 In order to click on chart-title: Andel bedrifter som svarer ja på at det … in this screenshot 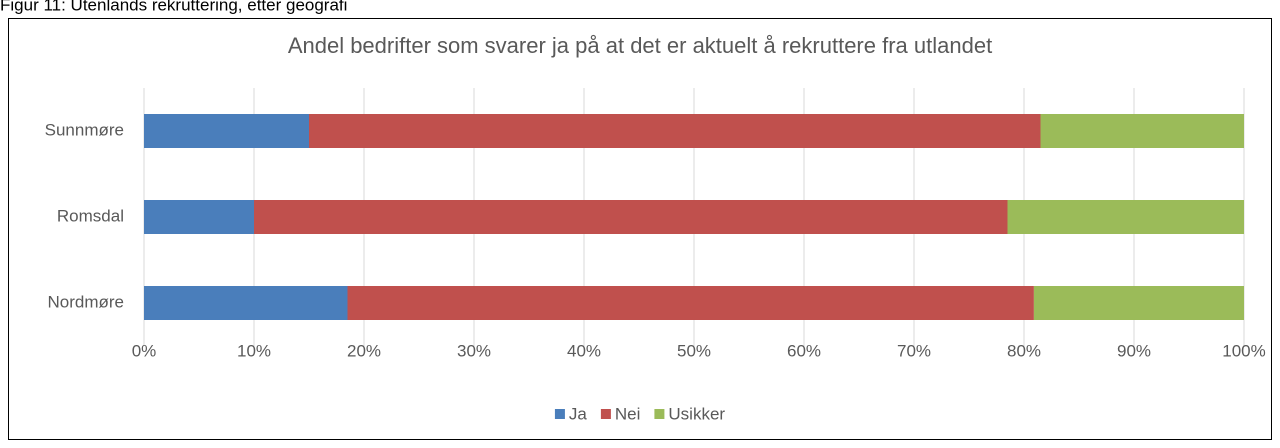, I will do `click(640, 45)`.